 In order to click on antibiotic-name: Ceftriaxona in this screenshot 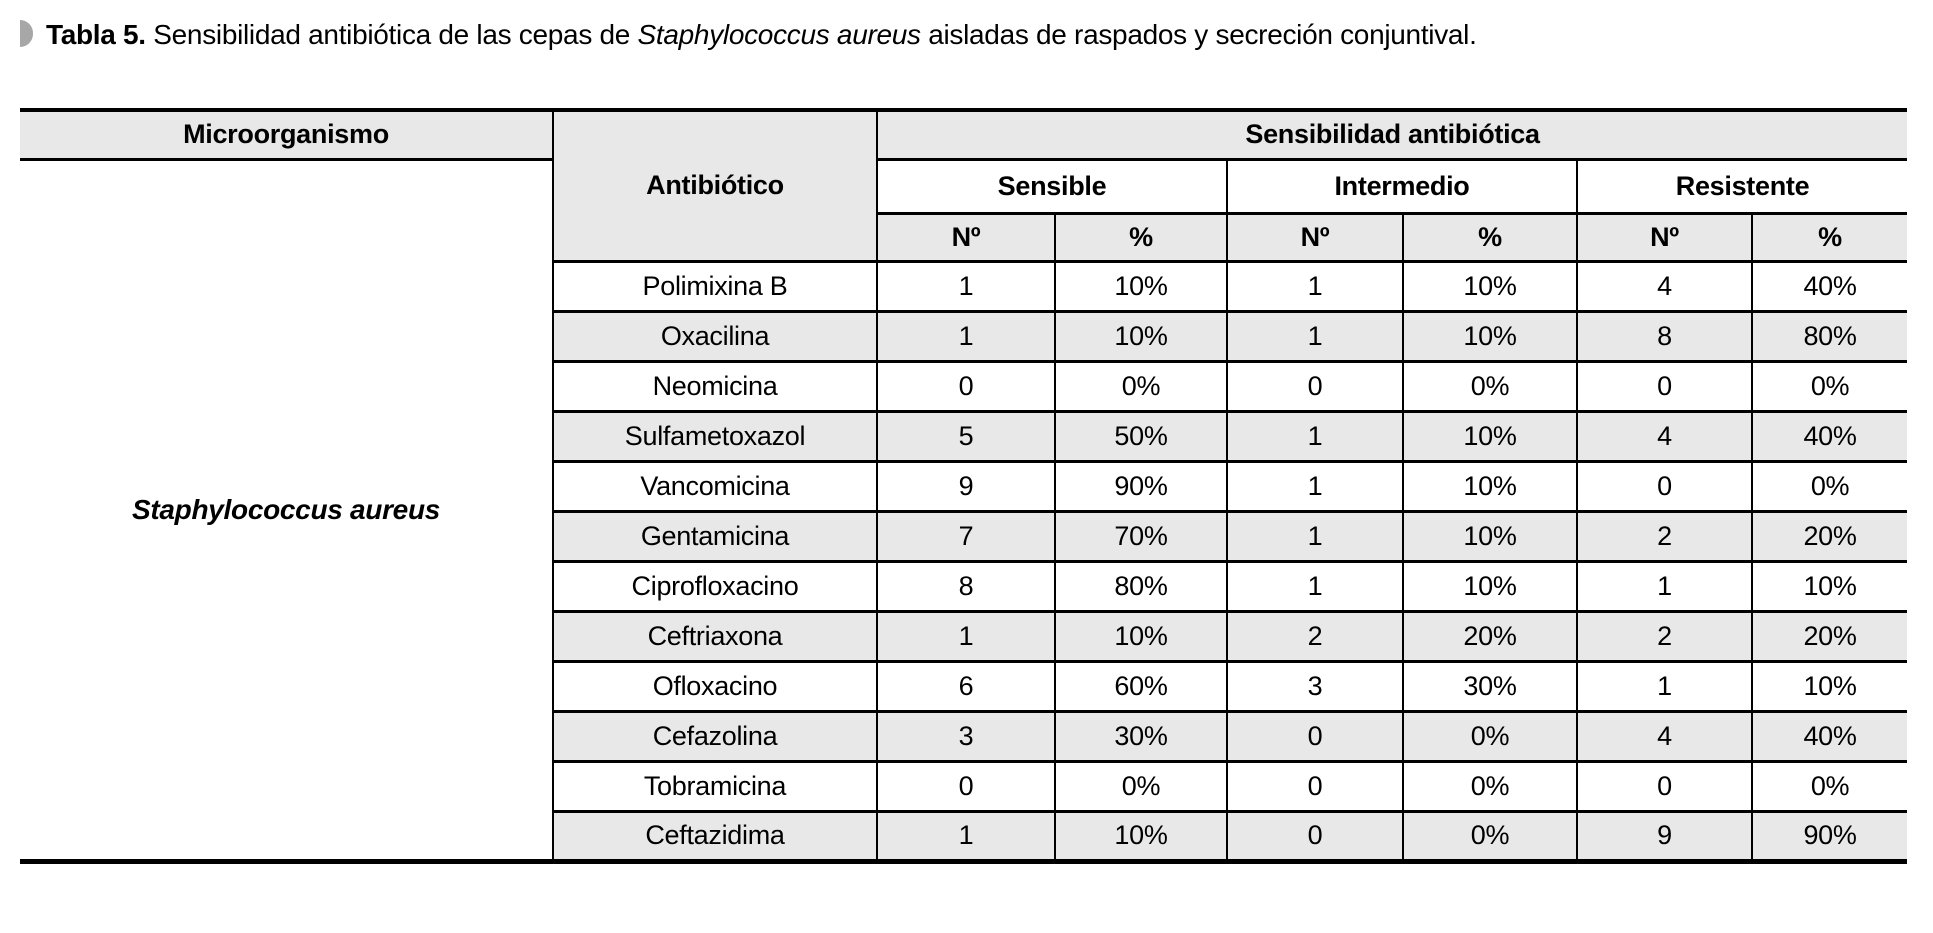, I will do `click(715, 636)`.